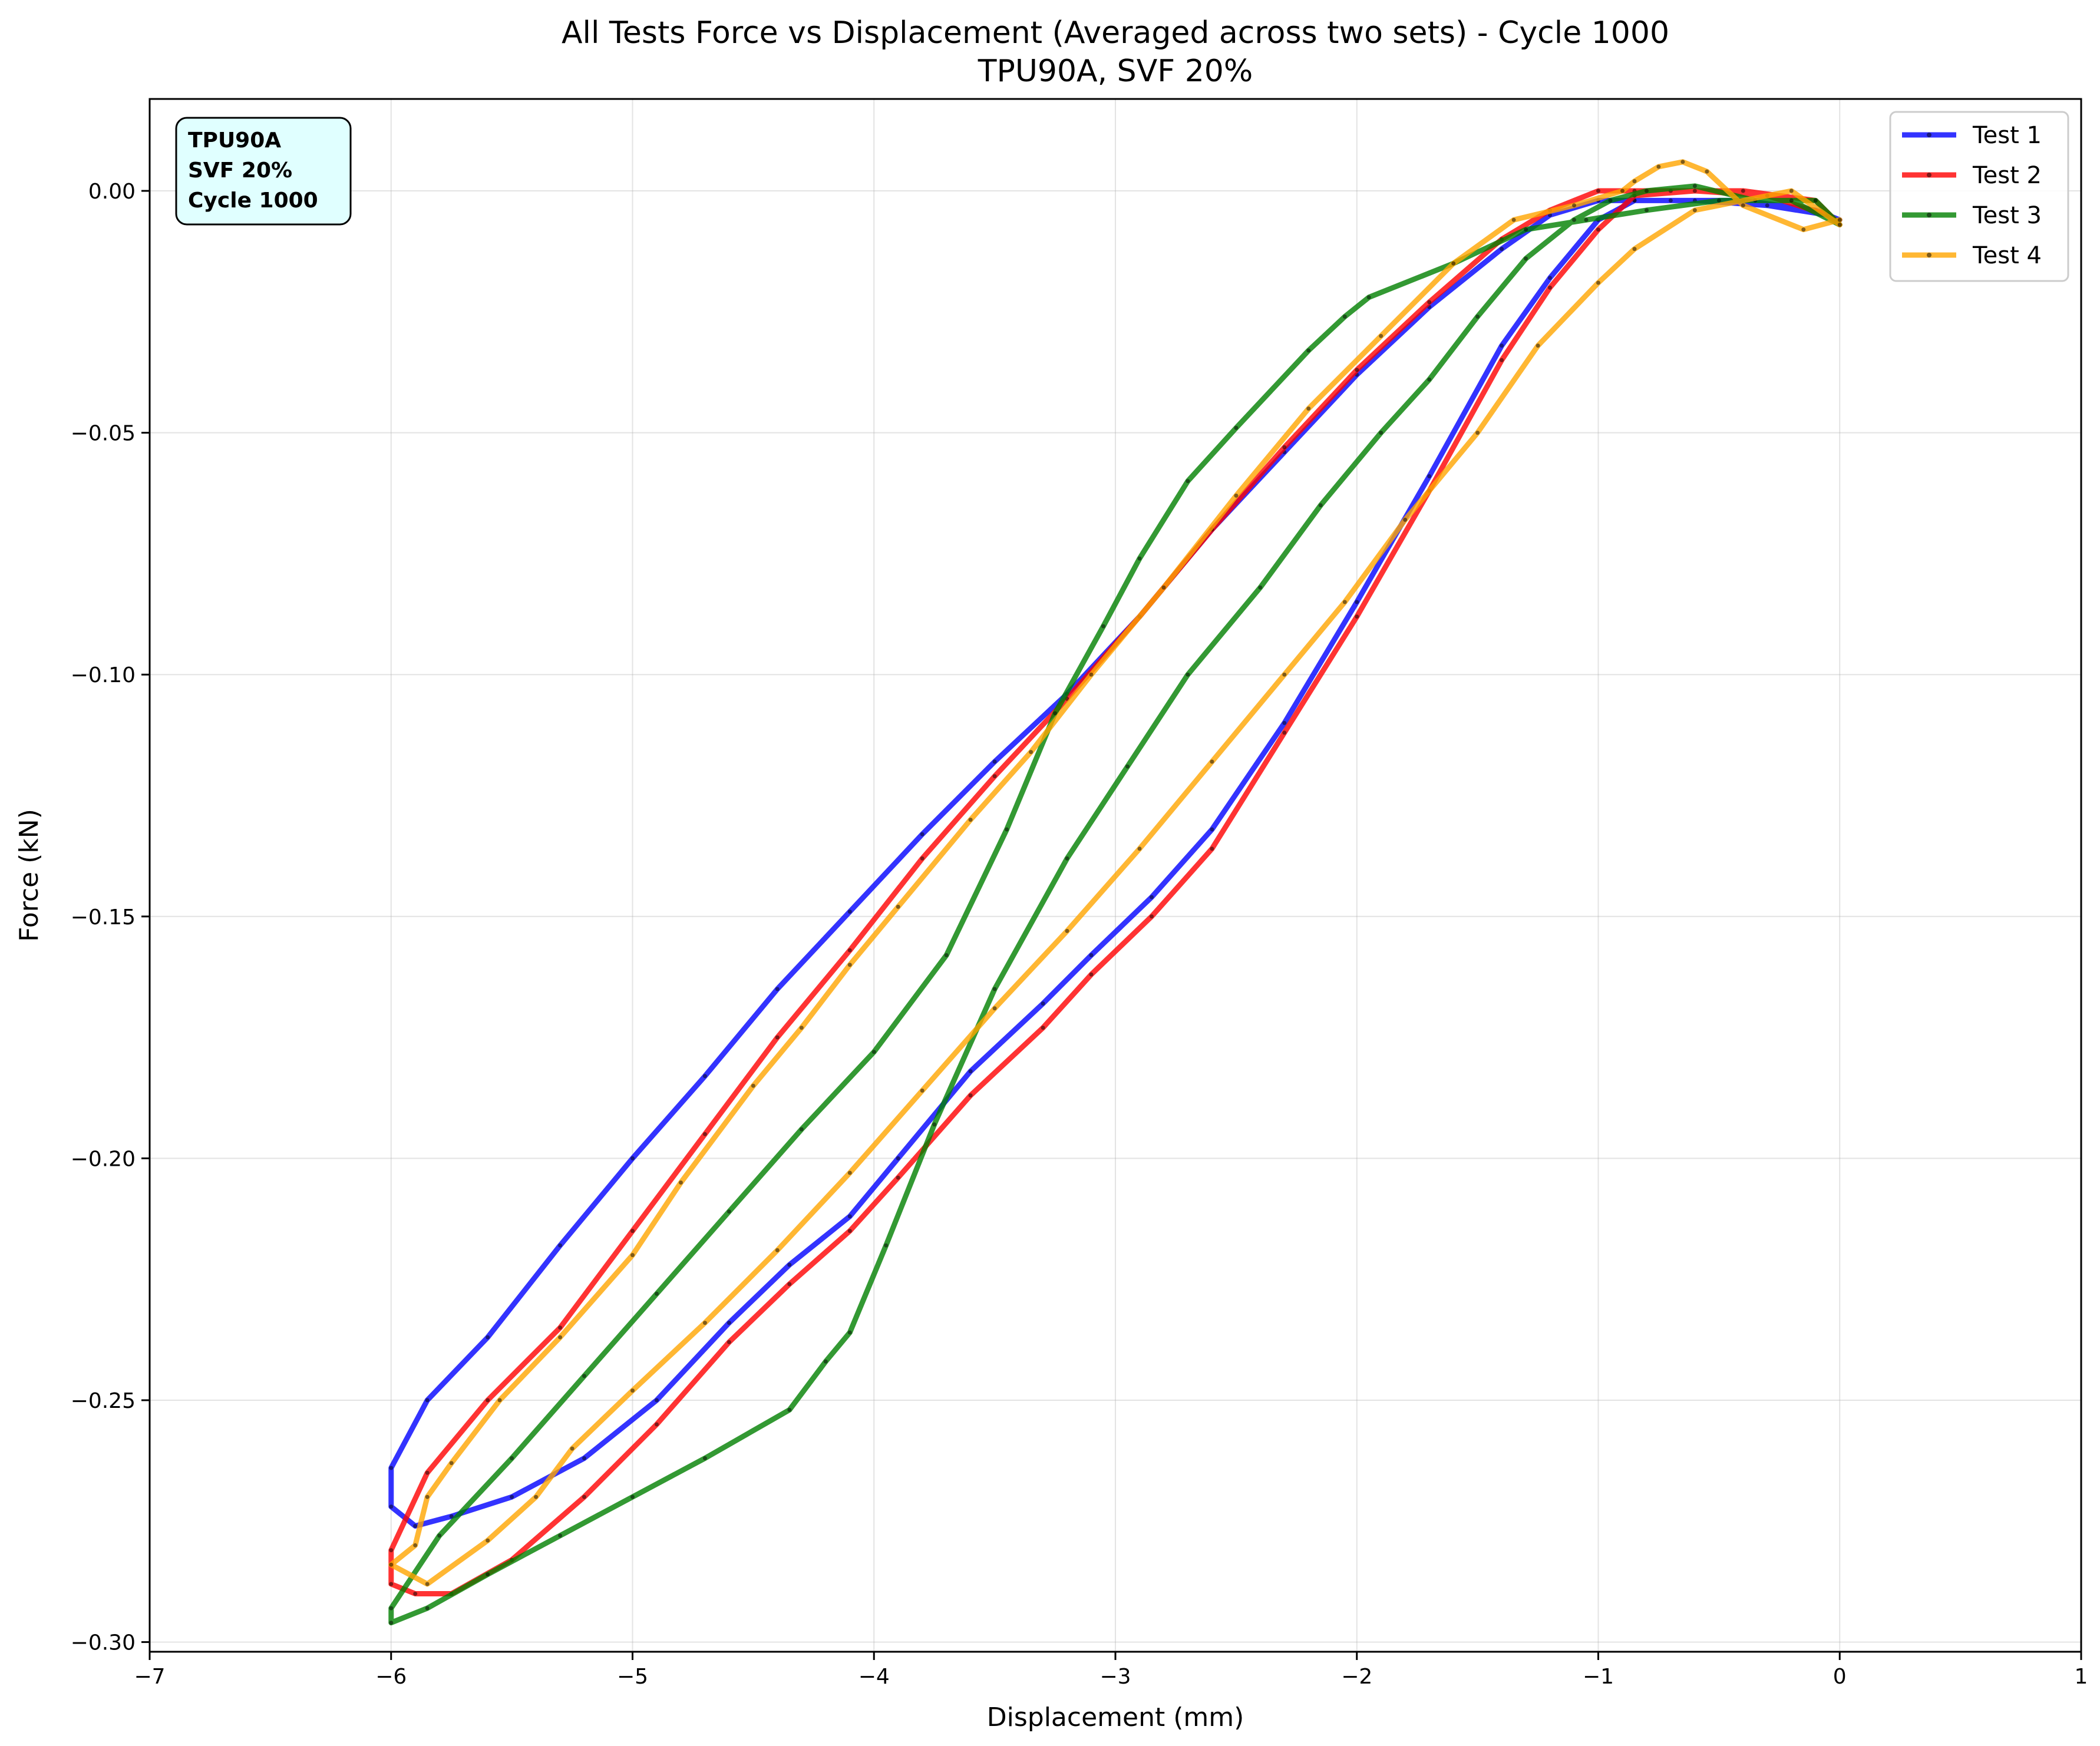 This screenshot has height=1746, width=2100. I want to click on legend-frame, so click(1979, 196).